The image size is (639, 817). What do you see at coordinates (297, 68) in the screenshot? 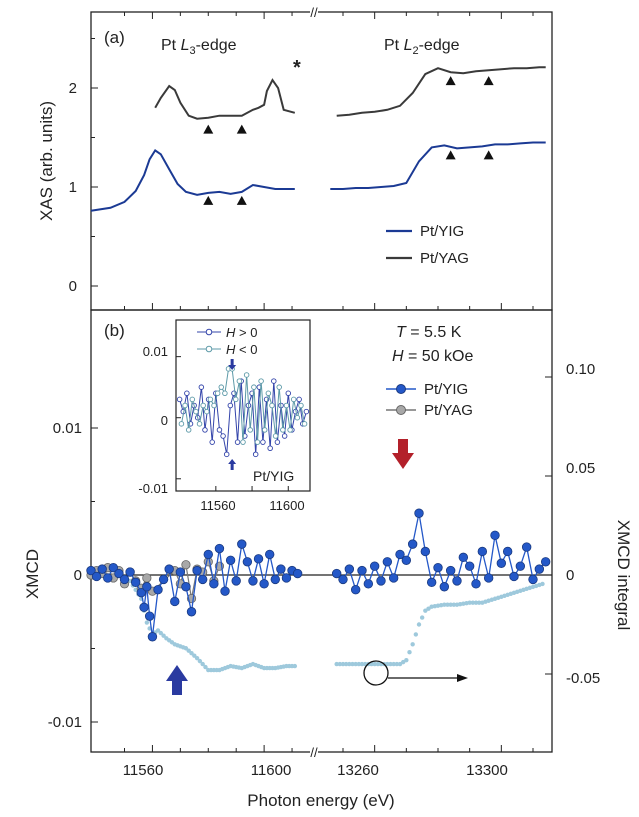
I see `asterisk-marker: *` at bounding box center [297, 68].